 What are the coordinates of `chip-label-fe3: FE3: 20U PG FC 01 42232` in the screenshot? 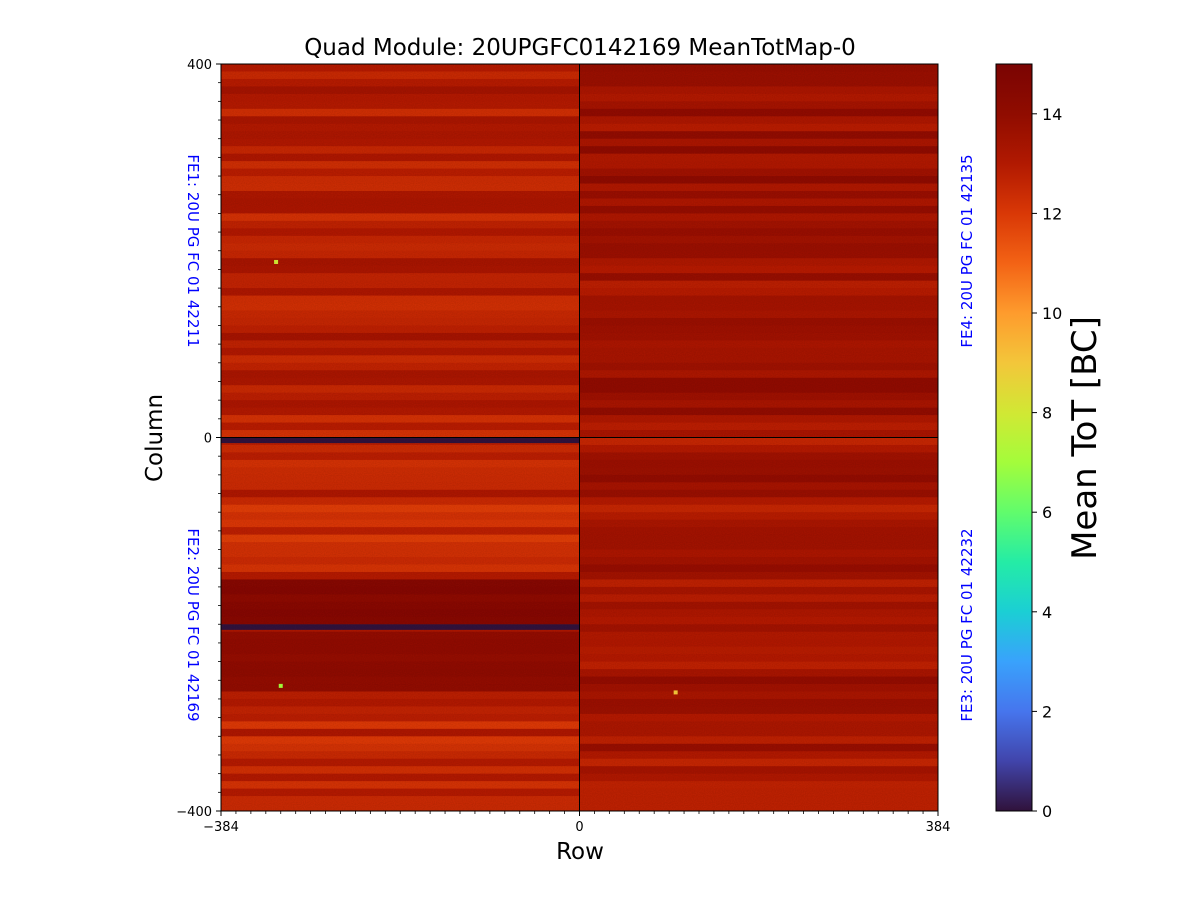 It's located at (967, 624).